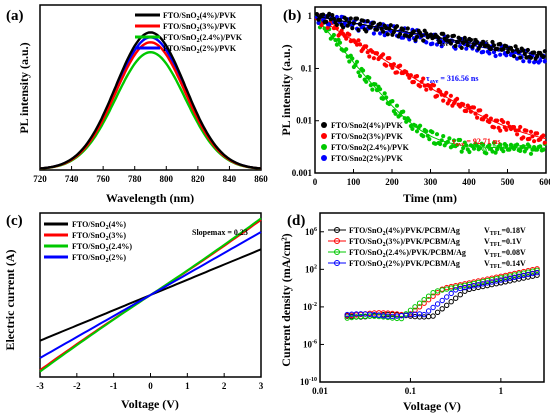  I want to click on panel-b-ytick-label: 0.001, so click(302, 173).